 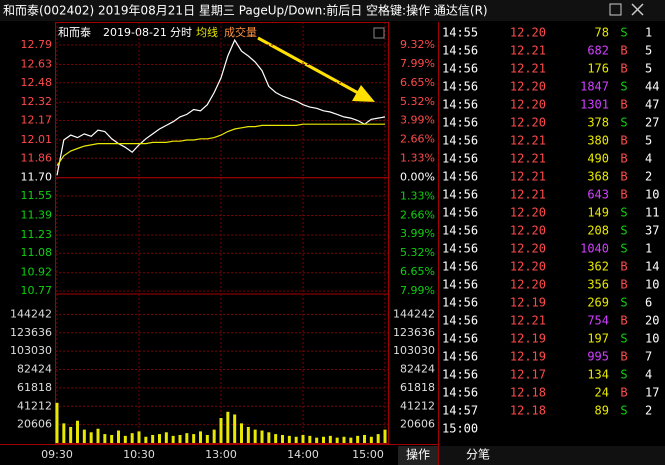 What do you see at coordinates (417, 158) in the screenshot?
I see `y2-tick-label: 1.33%` at bounding box center [417, 158].